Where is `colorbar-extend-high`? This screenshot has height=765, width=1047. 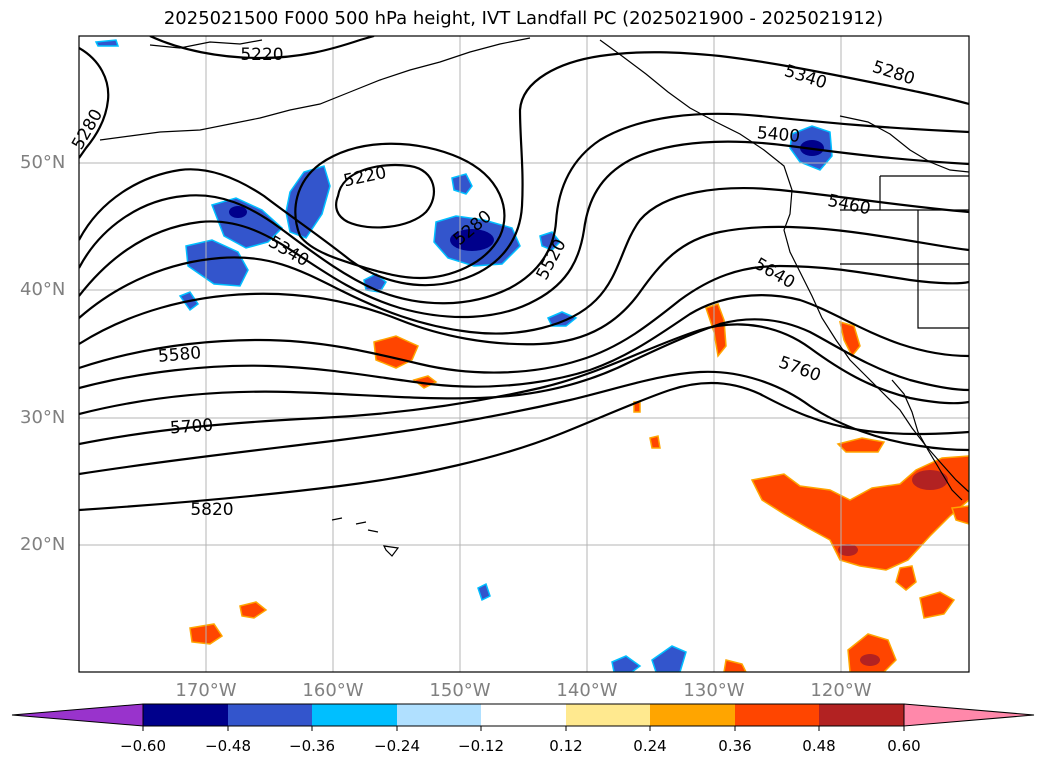
colorbar-extend-high is located at coordinates (969, 715).